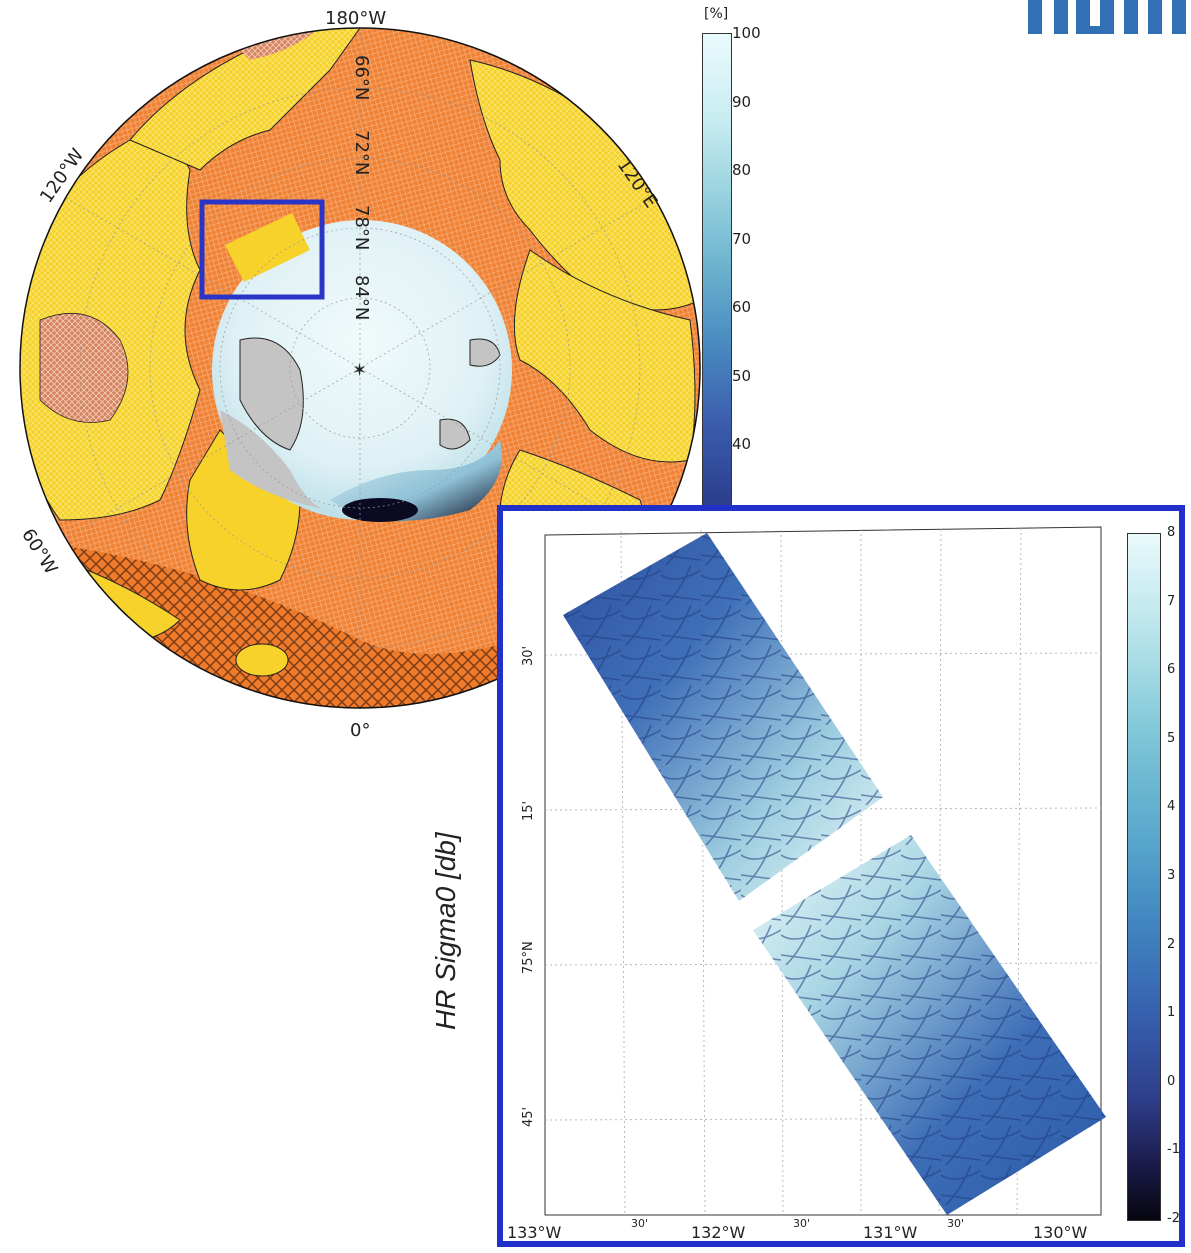 This screenshot has height=1253, width=1191. What do you see at coordinates (1060, 1232) in the screenshot?
I see `inset-lon-tick: 130°W` at bounding box center [1060, 1232].